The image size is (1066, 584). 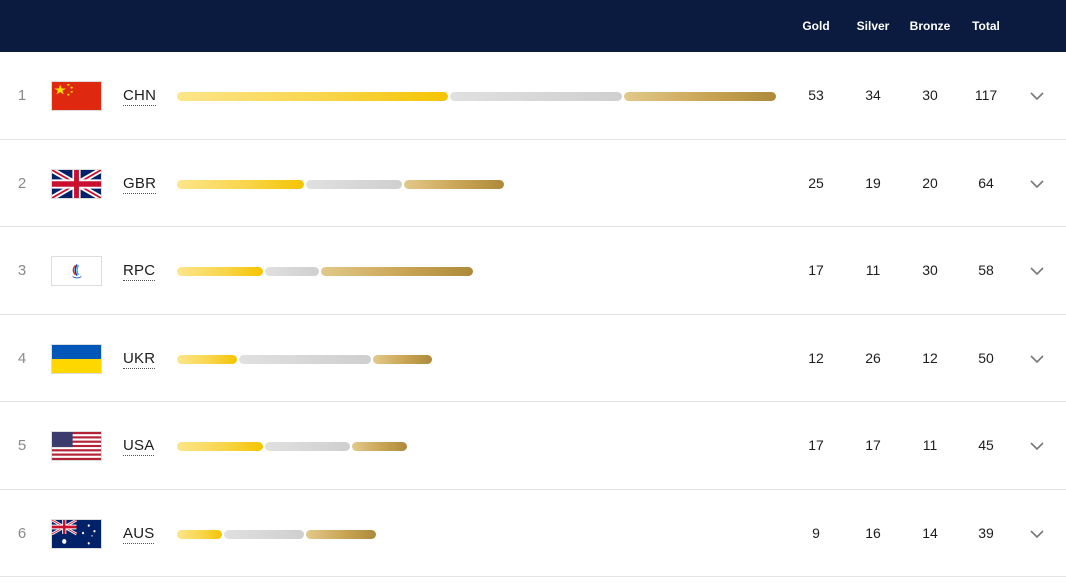 What do you see at coordinates (22, 183) in the screenshot?
I see `rank: 2` at bounding box center [22, 183].